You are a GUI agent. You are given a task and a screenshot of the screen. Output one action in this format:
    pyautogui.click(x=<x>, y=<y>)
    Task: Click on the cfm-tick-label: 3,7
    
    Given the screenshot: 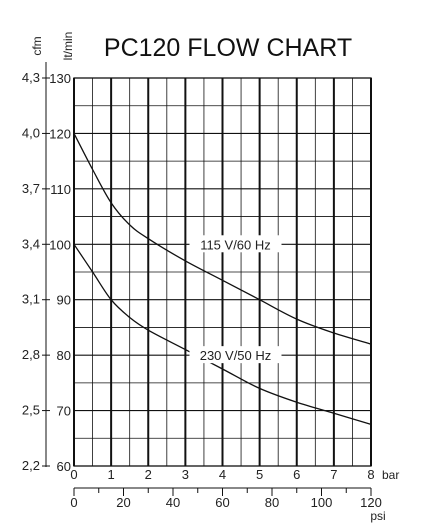 What is the action you would take?
    pyautogui.click(x=31, y=188)
    